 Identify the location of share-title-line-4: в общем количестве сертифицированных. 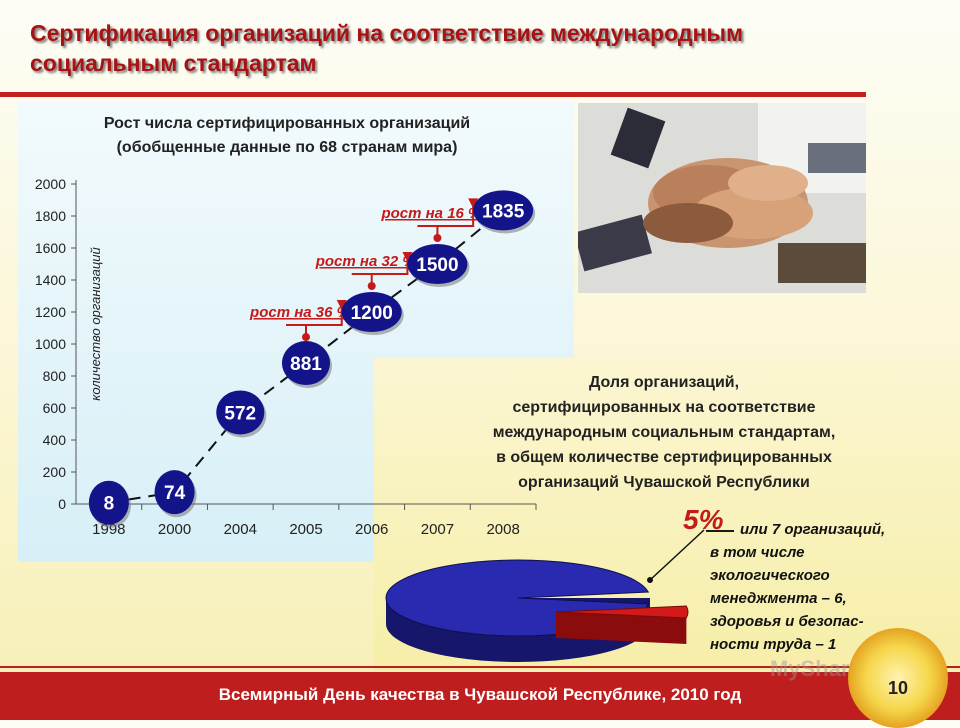
(664, 457).